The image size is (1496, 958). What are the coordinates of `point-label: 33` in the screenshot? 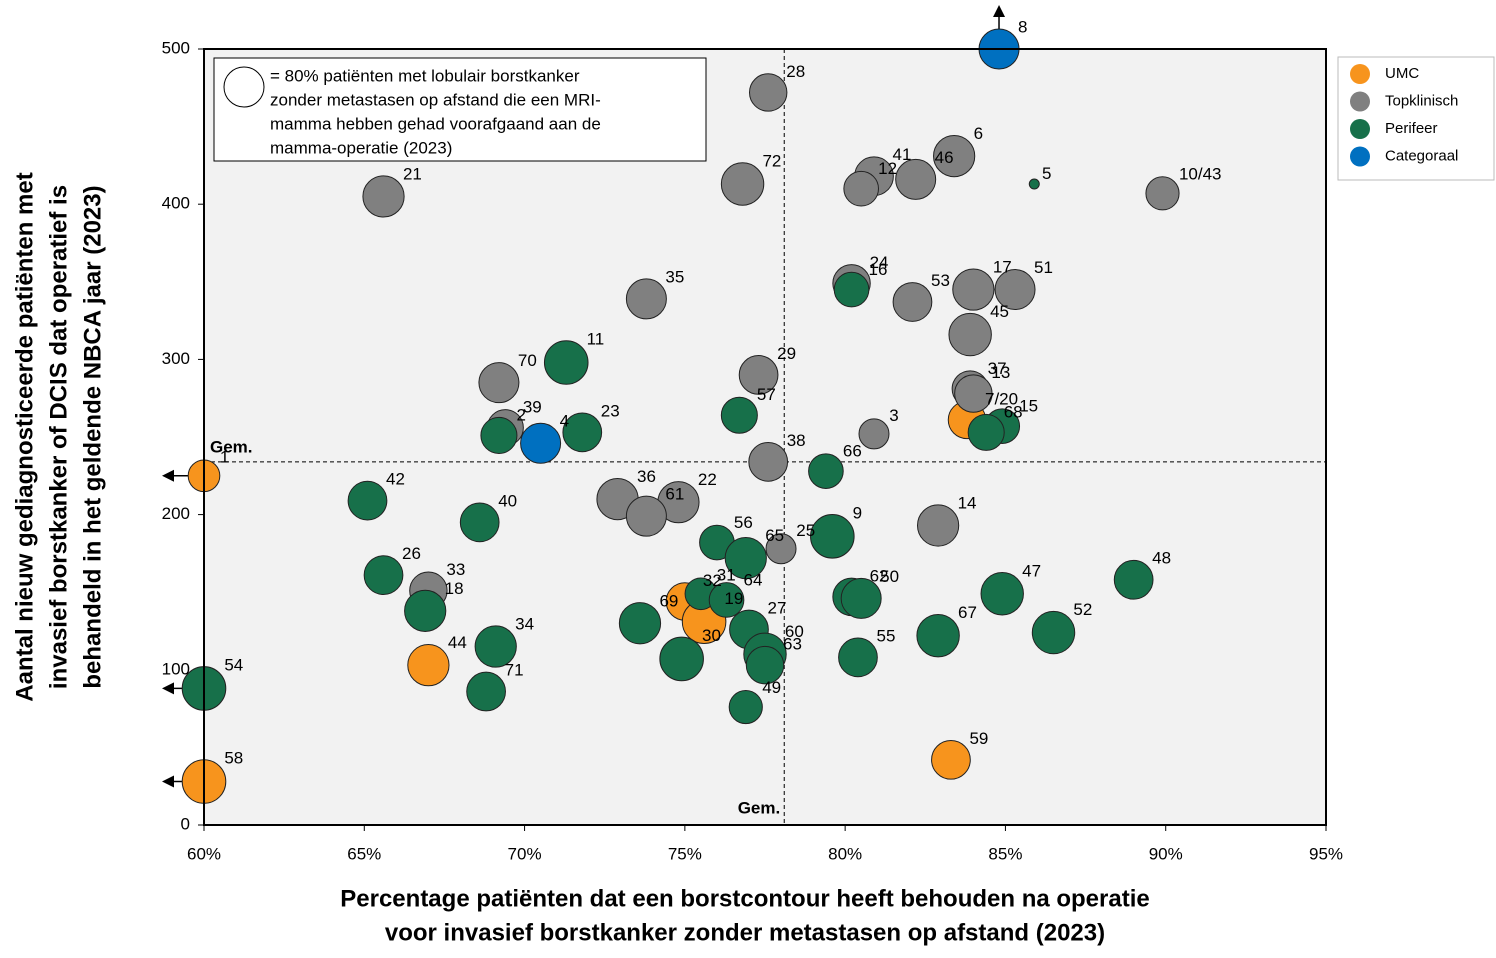 It's located at (455, 569).